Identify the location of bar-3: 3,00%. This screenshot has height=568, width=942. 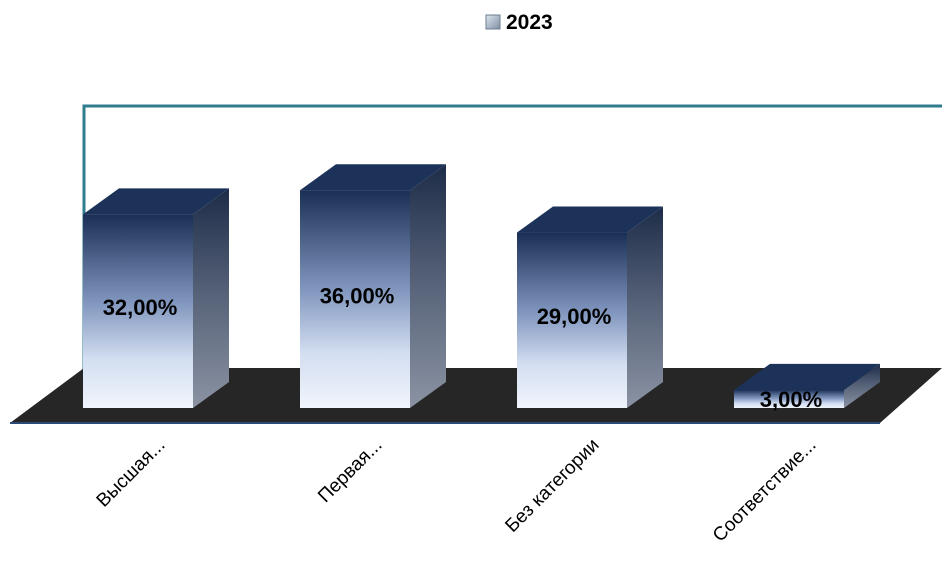
(807, 387).